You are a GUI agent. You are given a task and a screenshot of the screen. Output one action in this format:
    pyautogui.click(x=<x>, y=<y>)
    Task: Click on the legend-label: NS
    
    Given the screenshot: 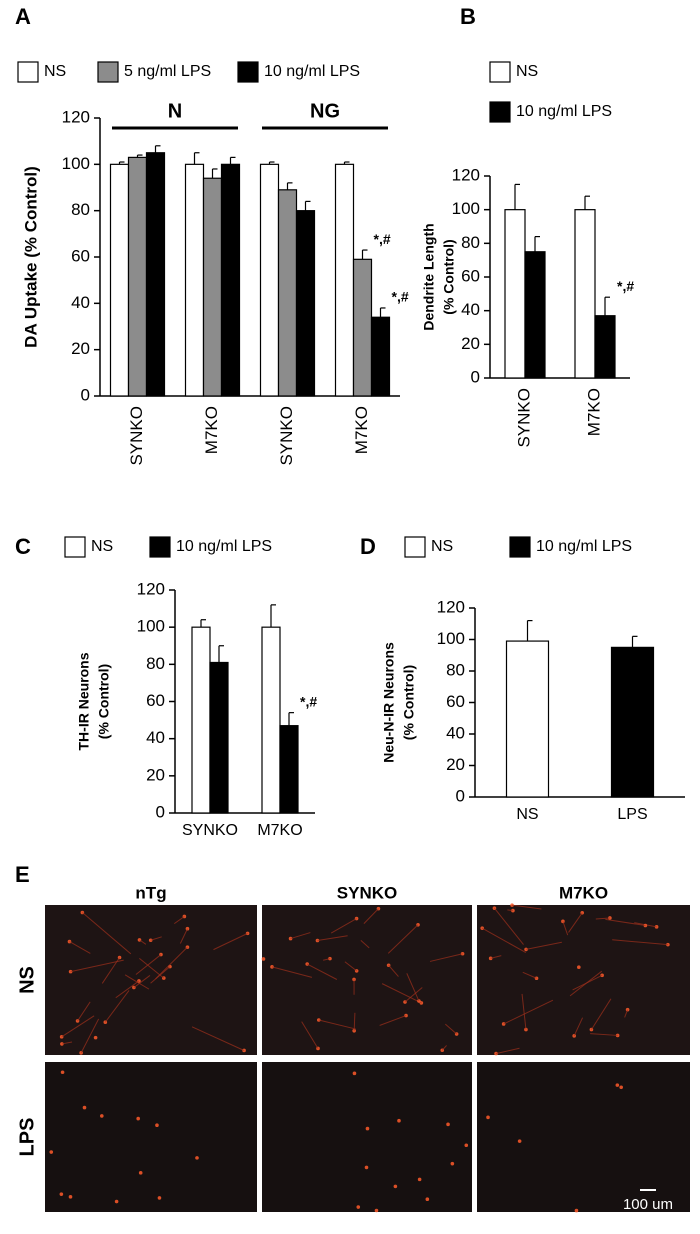 What is the action you would take?
    pyautogui.click(x=527, y=71)
    